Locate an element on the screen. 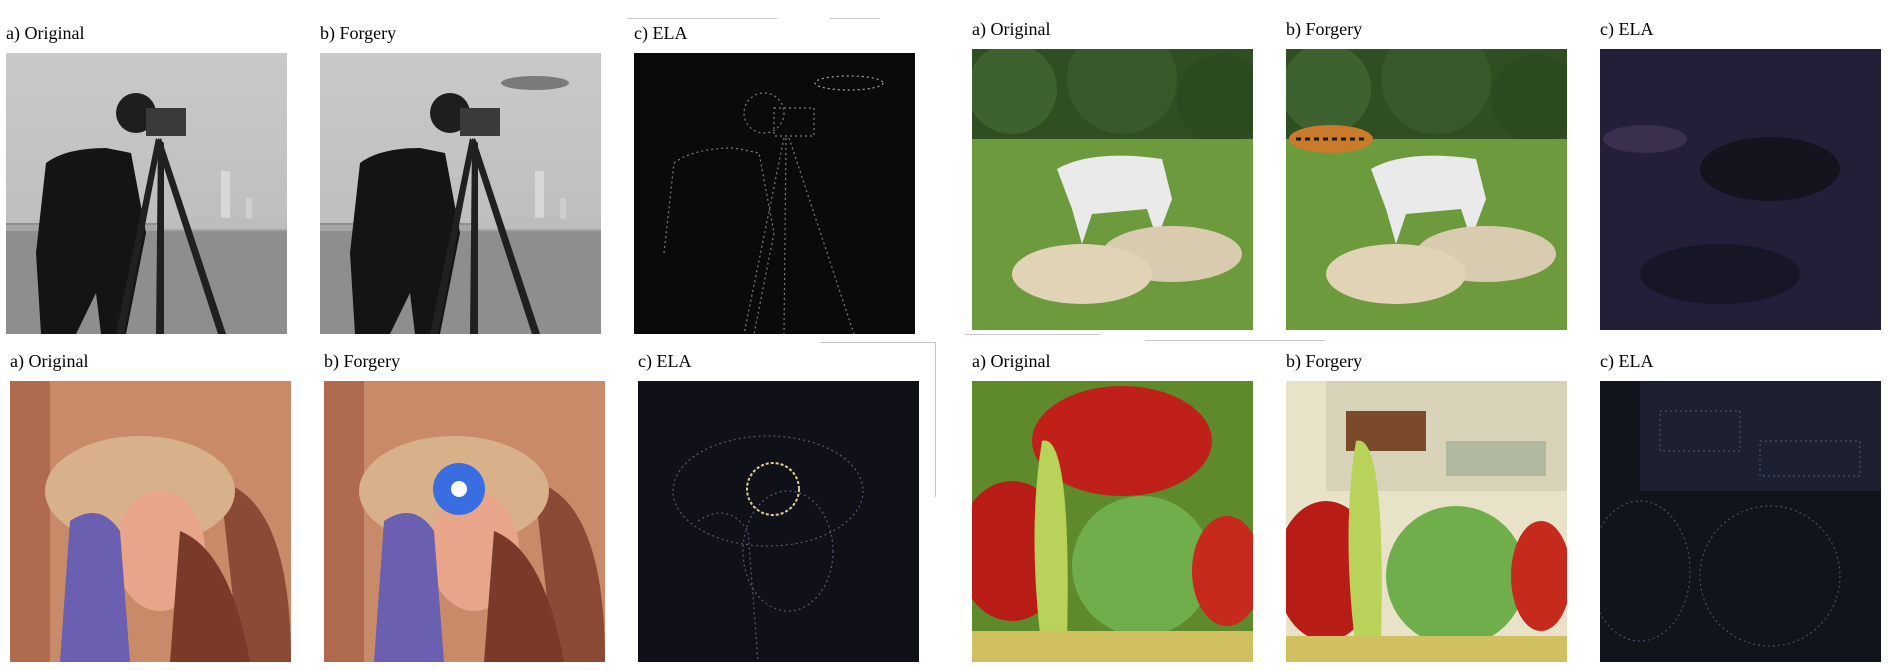 The height and width of the screenshot is (670, 1898). cameraman-original-image is located at coordinates (146, 193).